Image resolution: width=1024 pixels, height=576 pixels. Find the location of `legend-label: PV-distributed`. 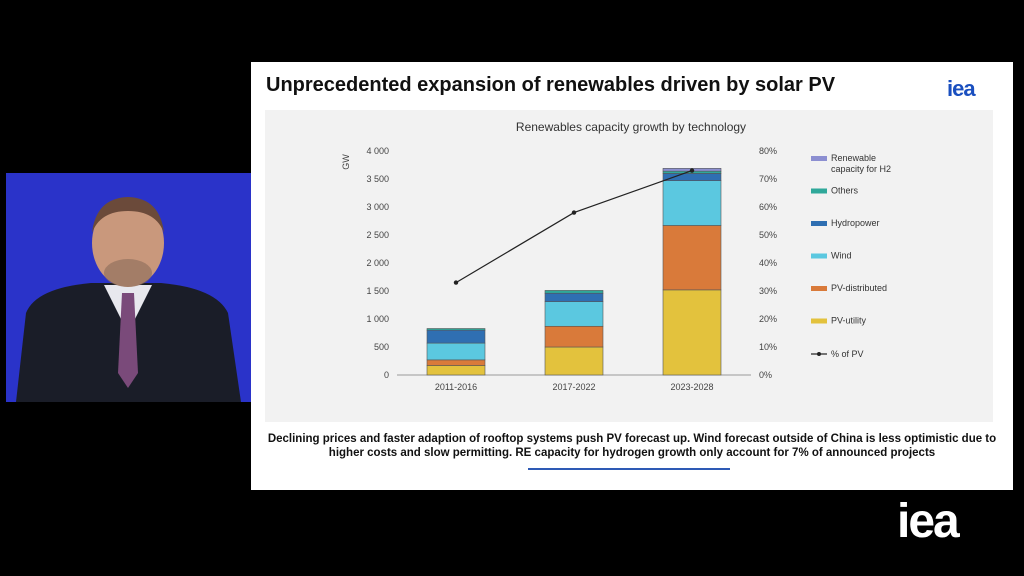

legend-label: PV-distributed is located at coordinates (859, 288).